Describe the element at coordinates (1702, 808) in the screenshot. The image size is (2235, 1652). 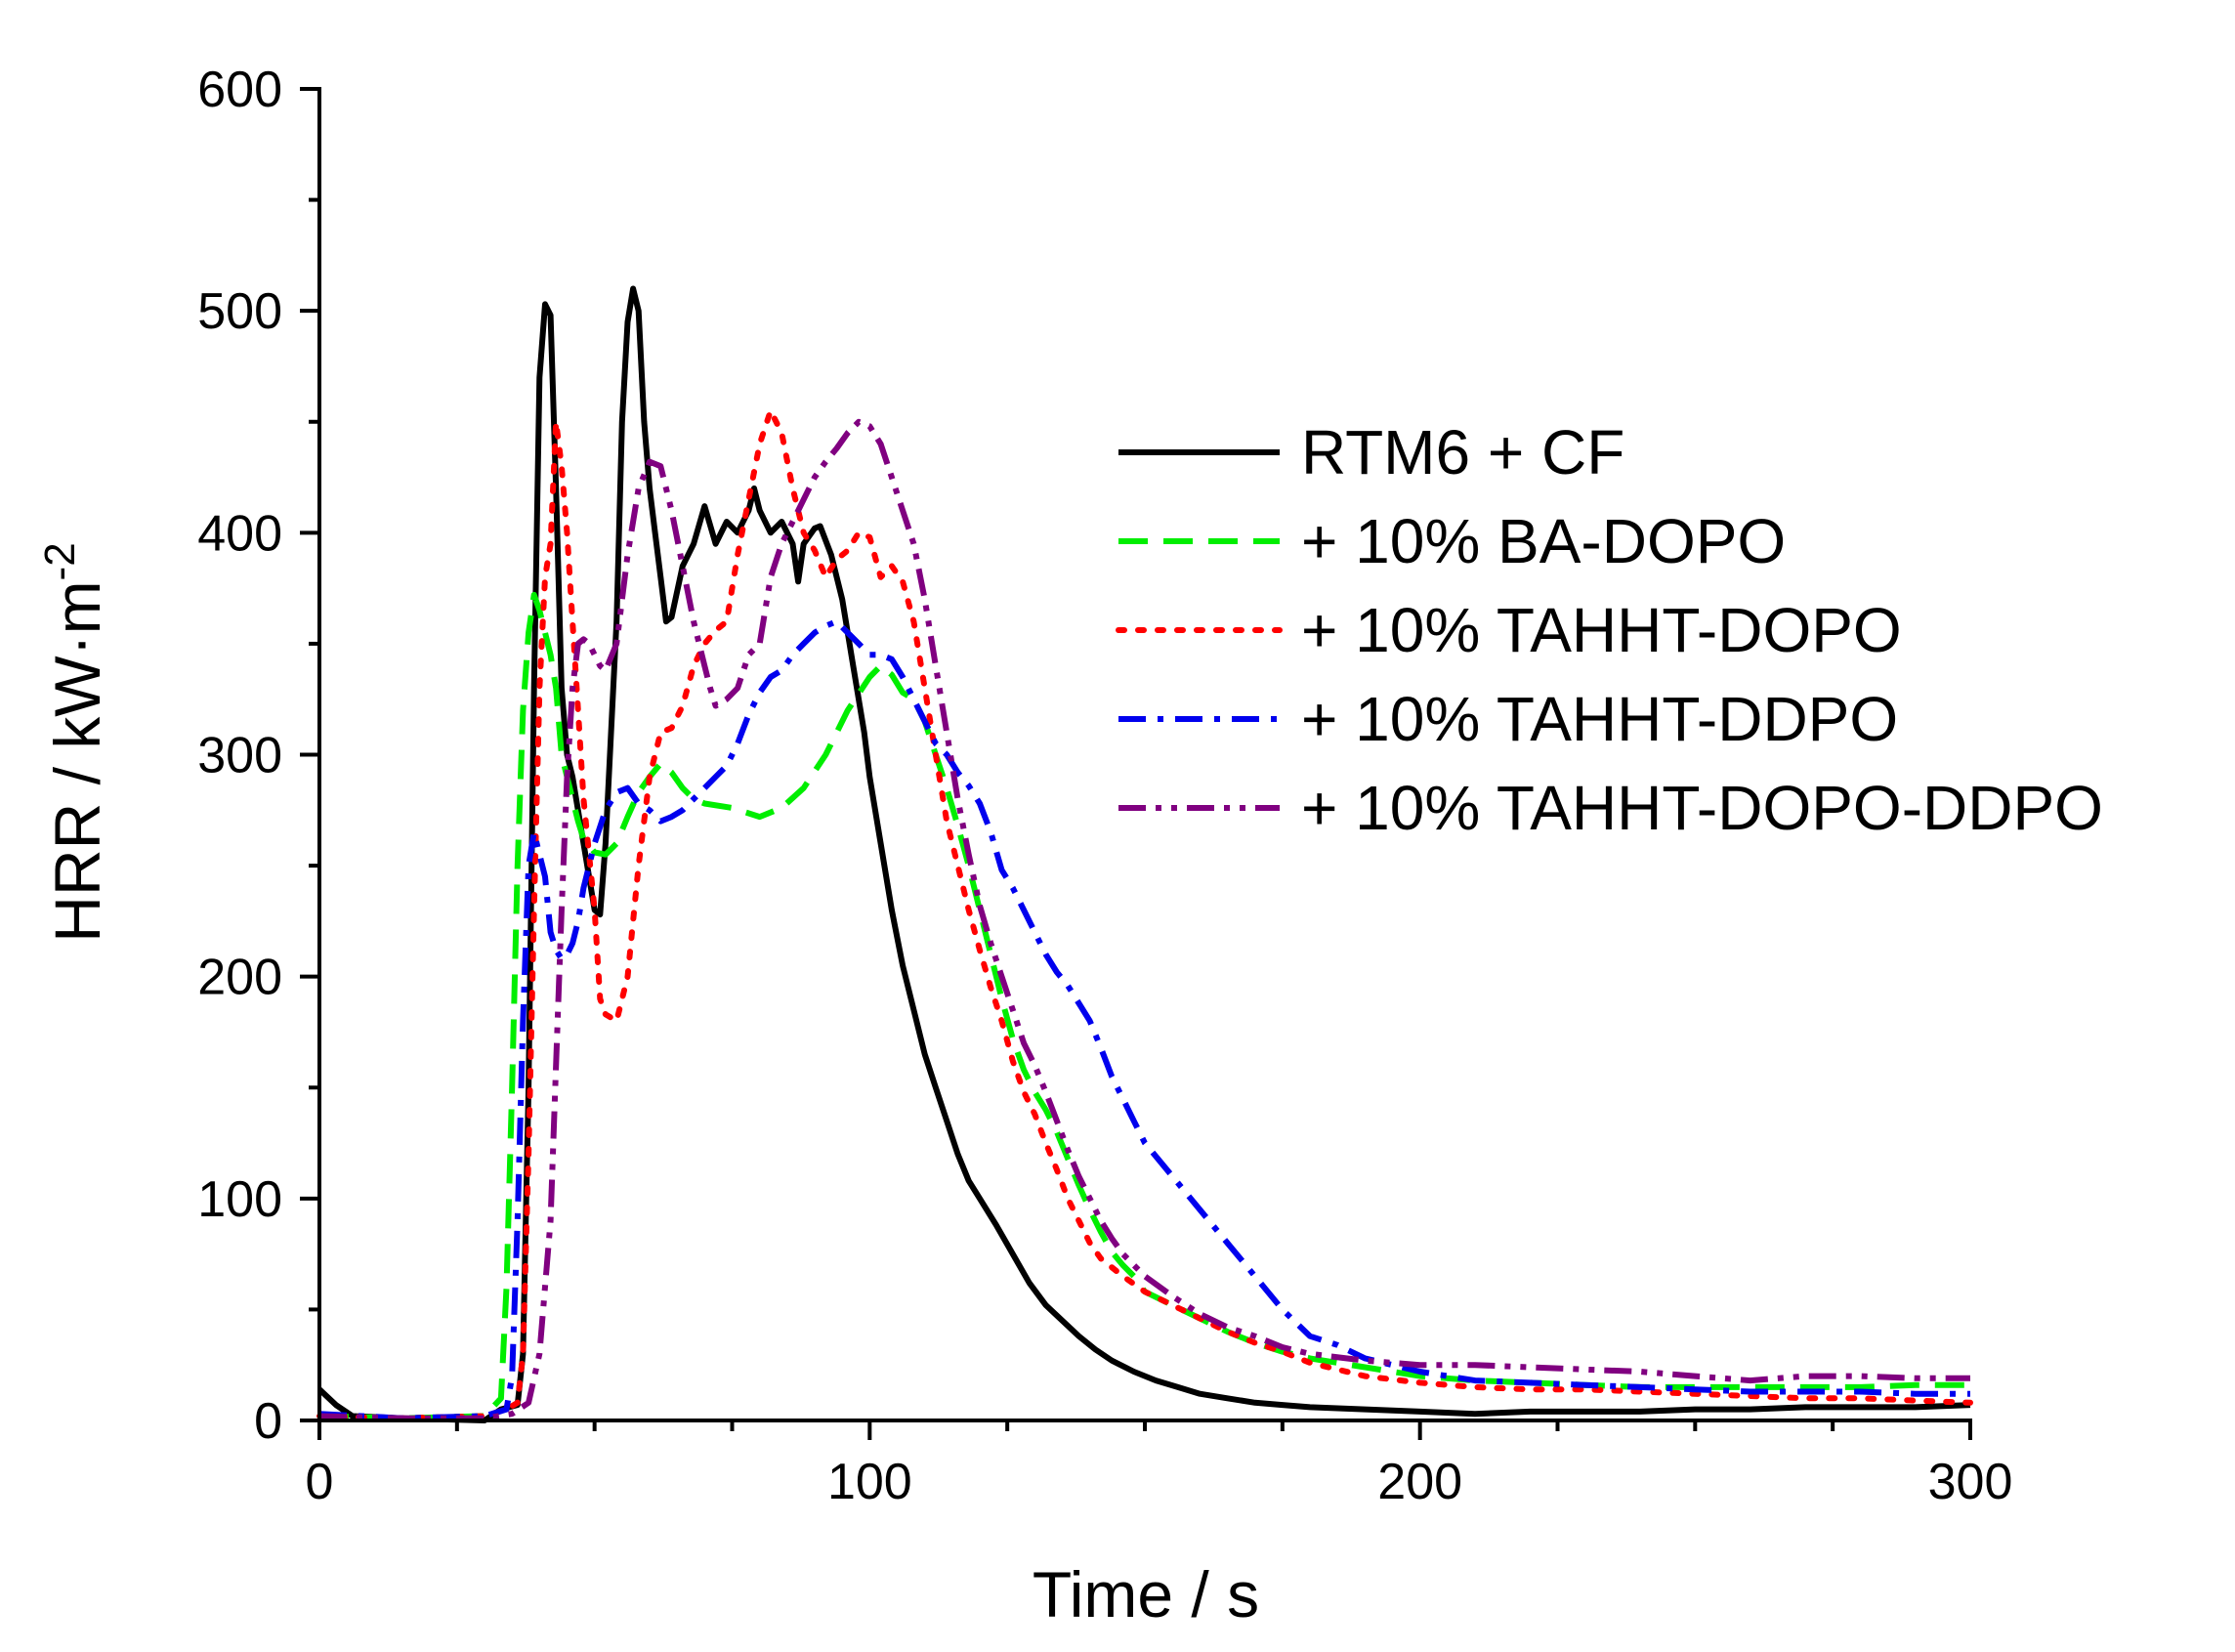
I see `legend-label-5: + 10% TAHHT-DOPO-DDPO` at that location.